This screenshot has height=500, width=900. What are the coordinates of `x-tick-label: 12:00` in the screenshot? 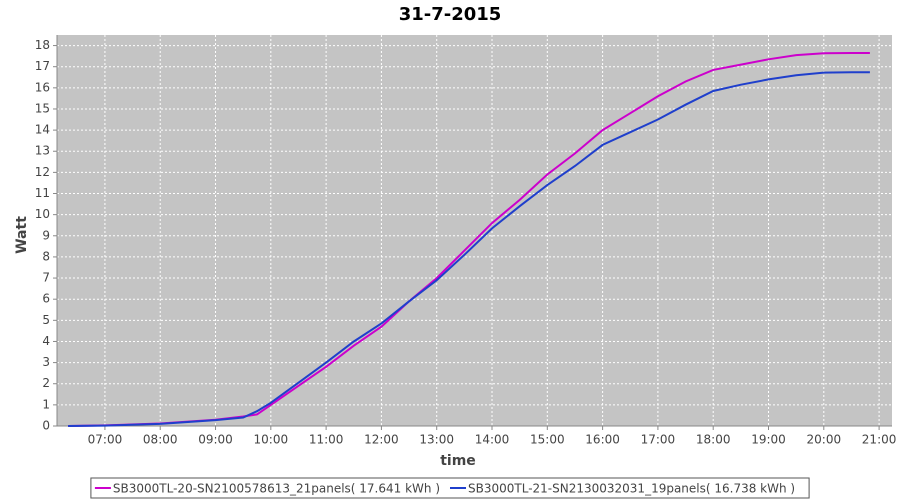 It's located at (381, 440).